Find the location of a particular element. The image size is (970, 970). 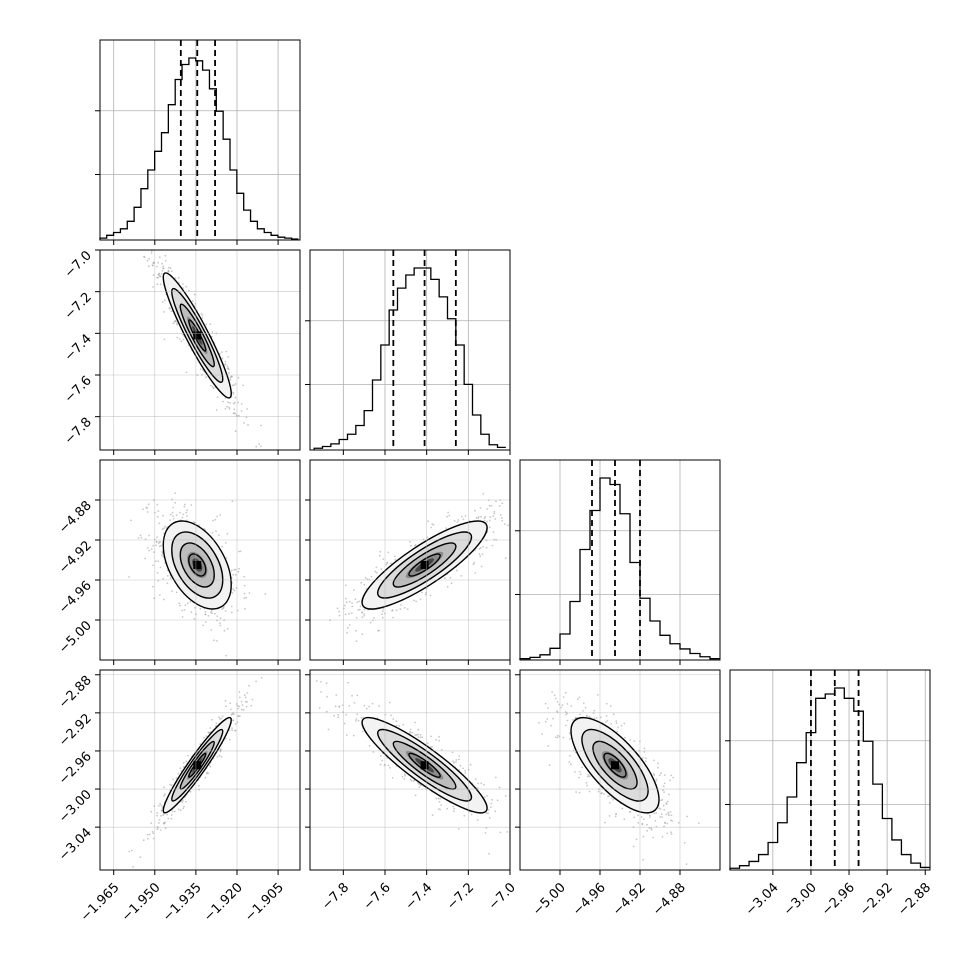

y-tick-label: −7.4 is located at coordinates (78, 348).